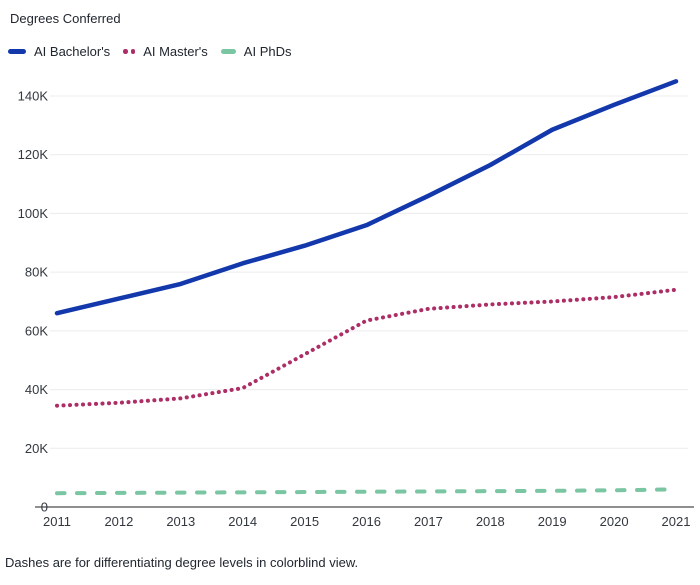  I want to click on y-tick-label: 140K, so click(33, 96).